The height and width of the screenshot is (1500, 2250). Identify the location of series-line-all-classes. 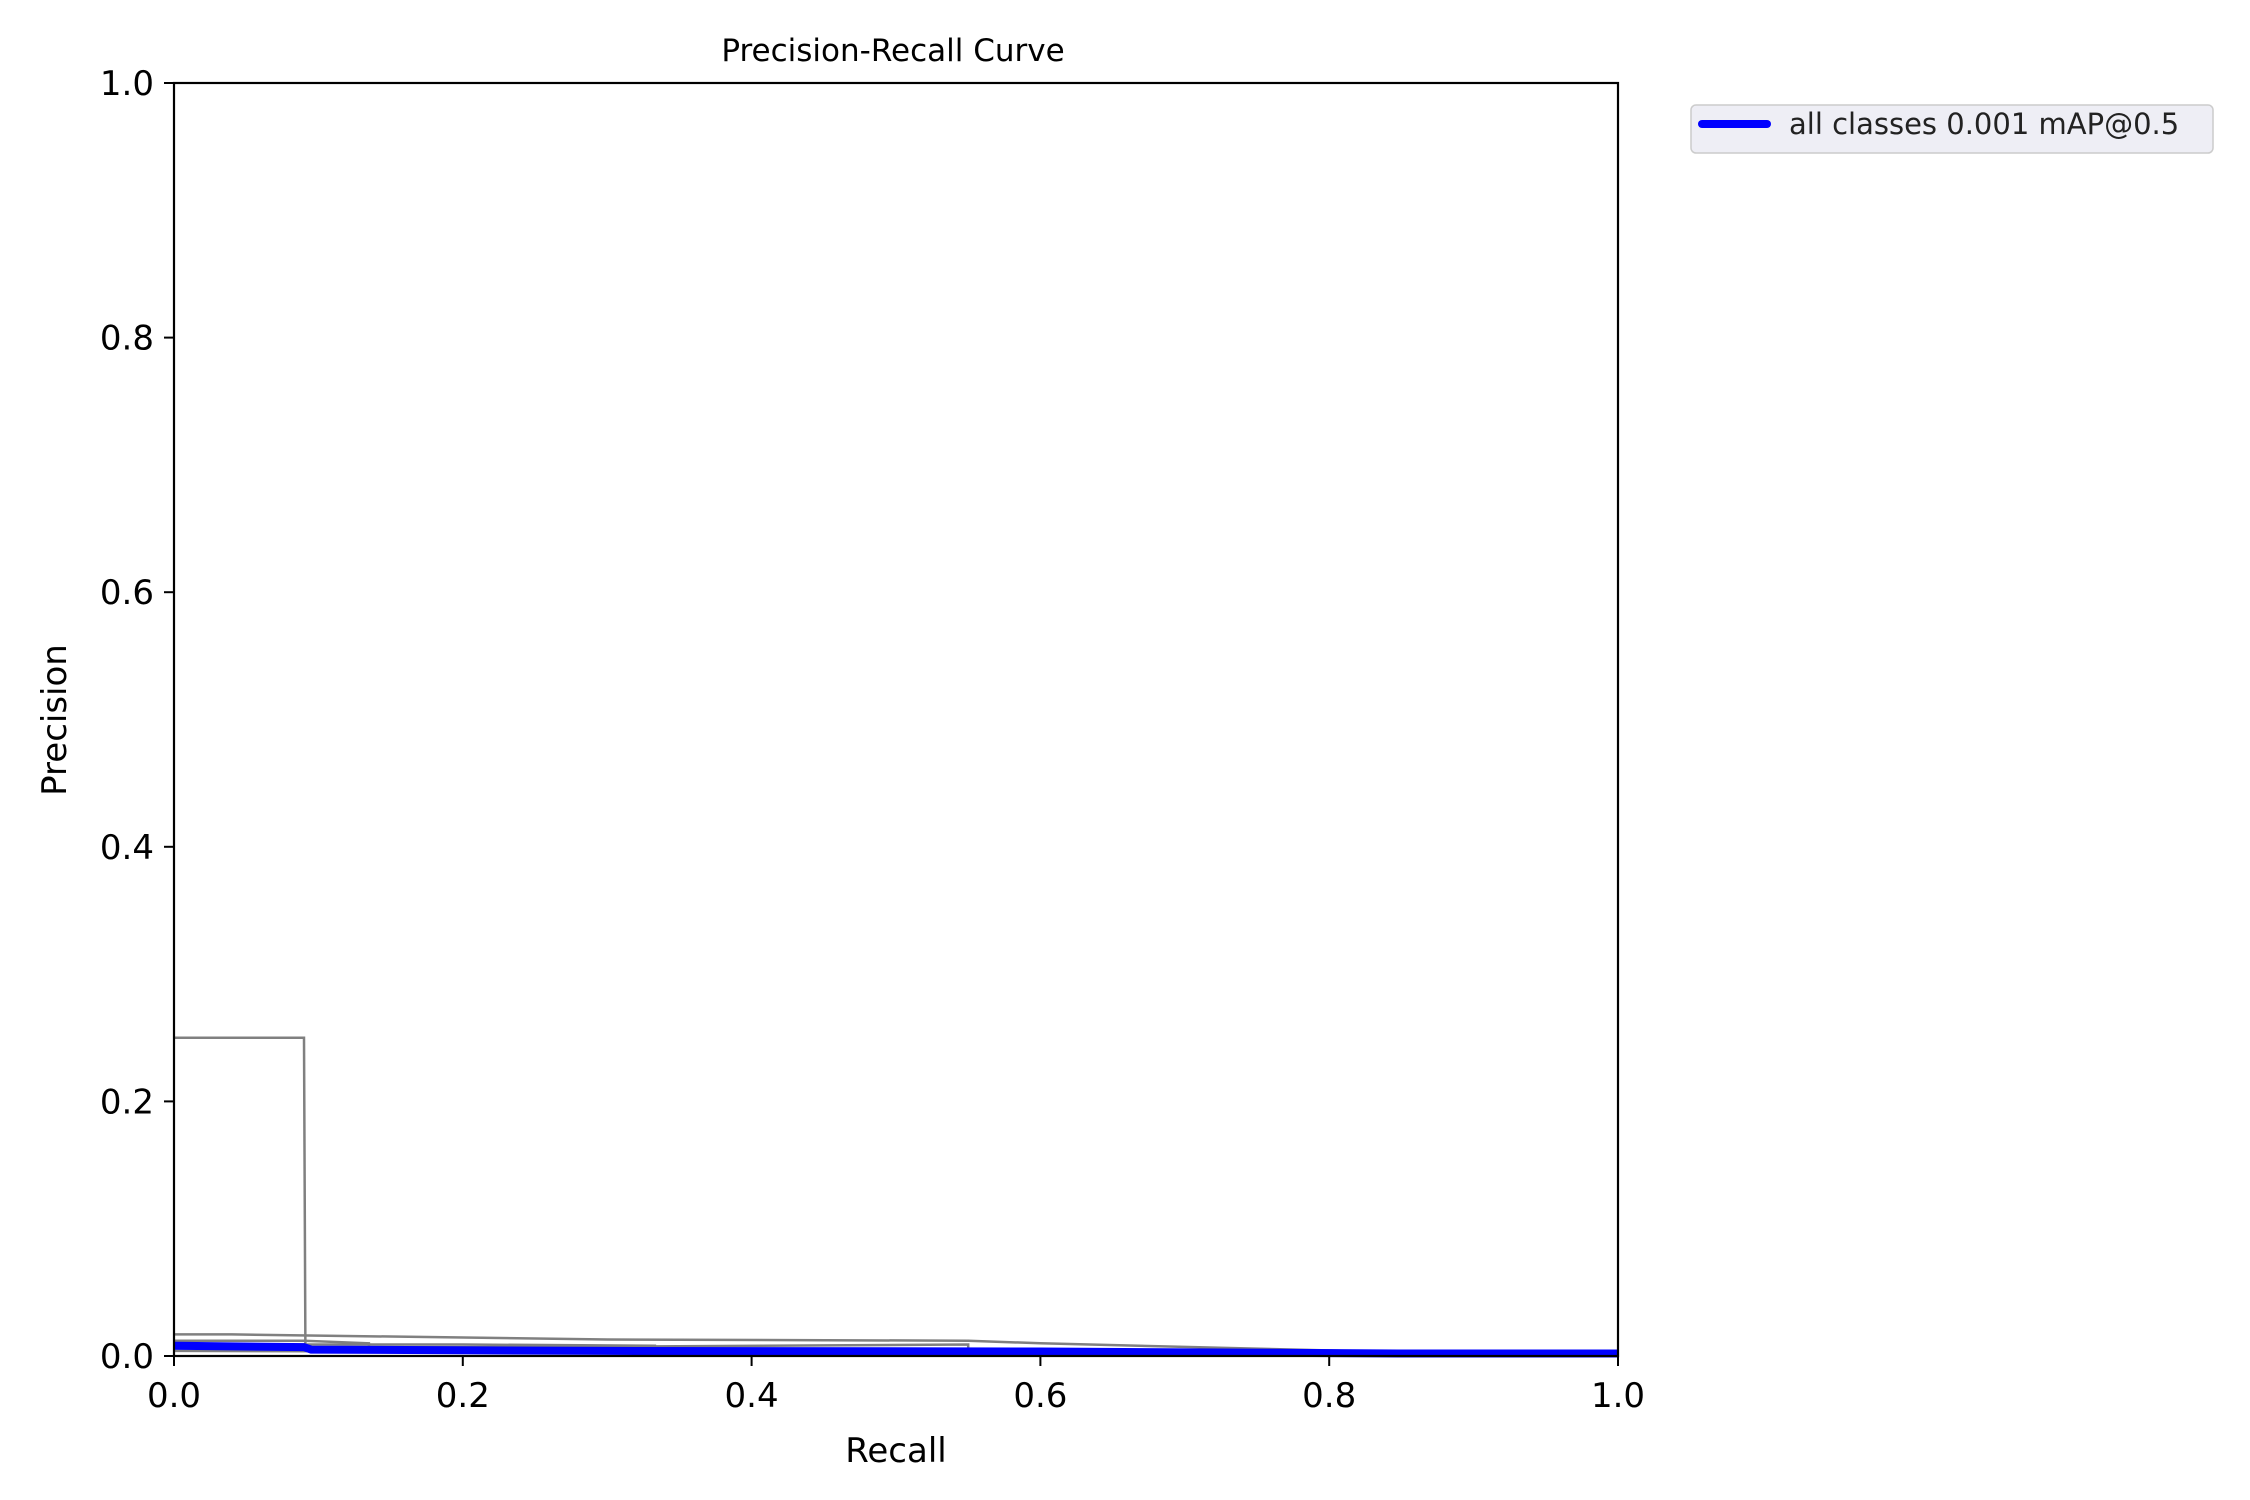
(895, 1349).